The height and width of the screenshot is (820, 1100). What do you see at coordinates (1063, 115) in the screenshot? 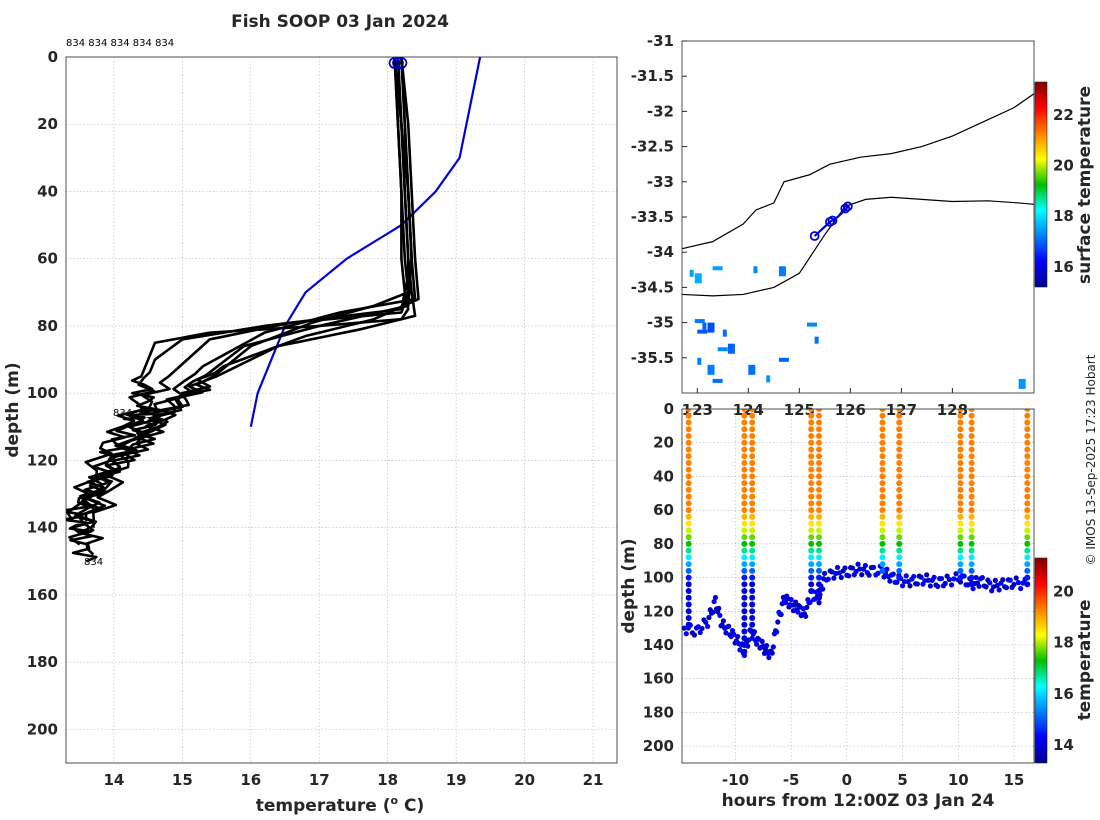
I see `sst-colorbar-tick: 22` at bounding box center [1063, 115].